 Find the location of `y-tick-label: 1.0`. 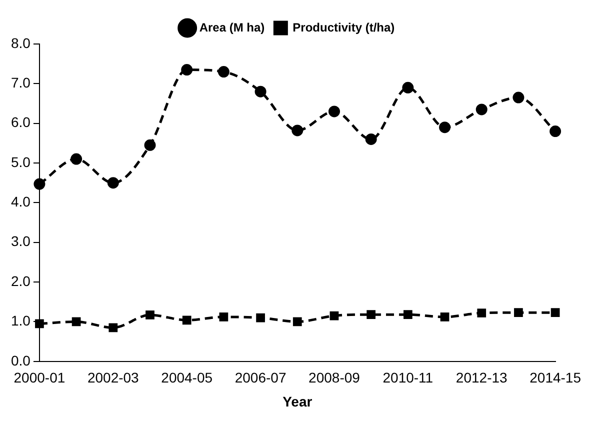

y-tick-label: 1.0 is located at coordinates (20, 320).